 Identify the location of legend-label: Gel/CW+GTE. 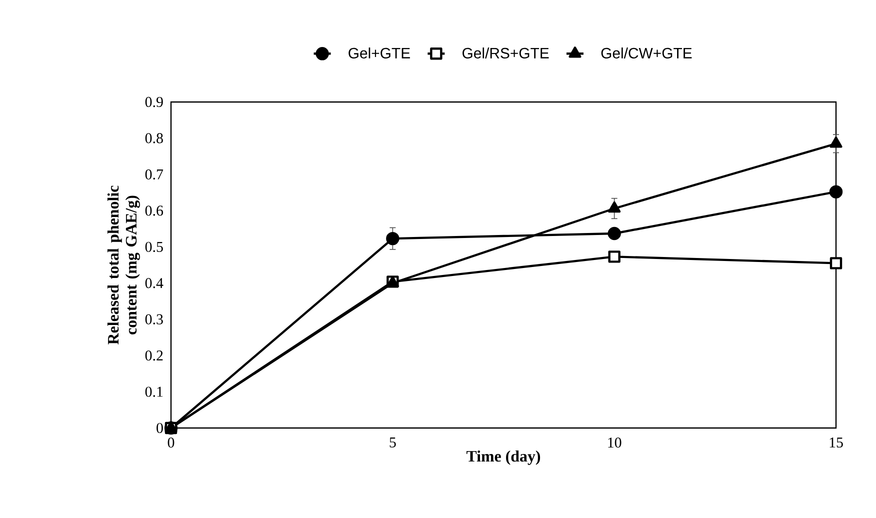
(646, 52).